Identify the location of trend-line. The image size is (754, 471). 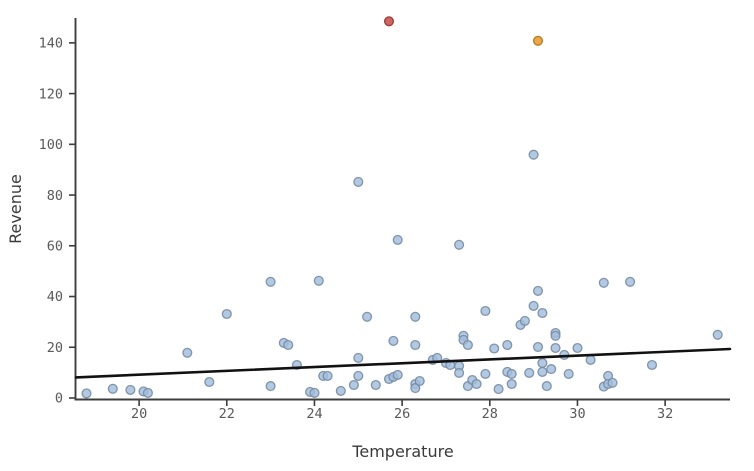
(403, 363).